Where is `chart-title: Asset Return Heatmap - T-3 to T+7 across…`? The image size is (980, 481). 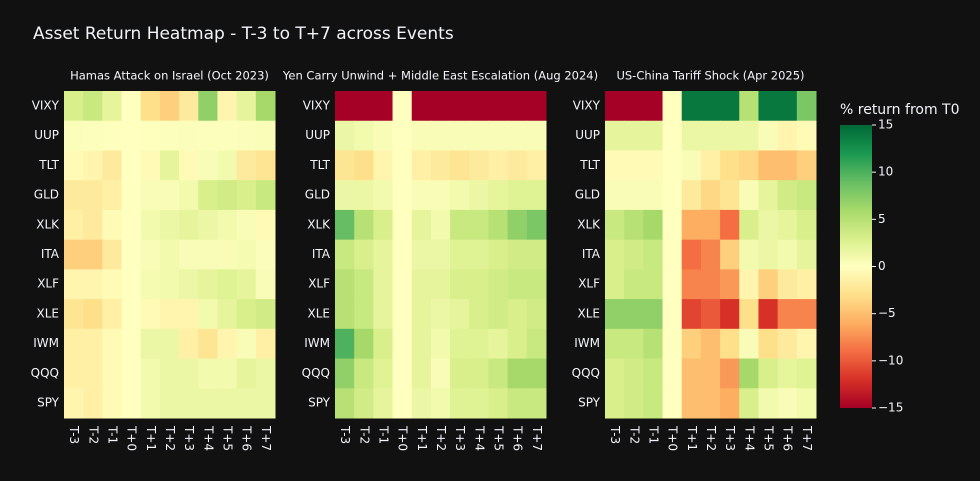
chart-title: Asset Return Heatmap - T-3 to T+7 across… is located at coordinates (243, 34).